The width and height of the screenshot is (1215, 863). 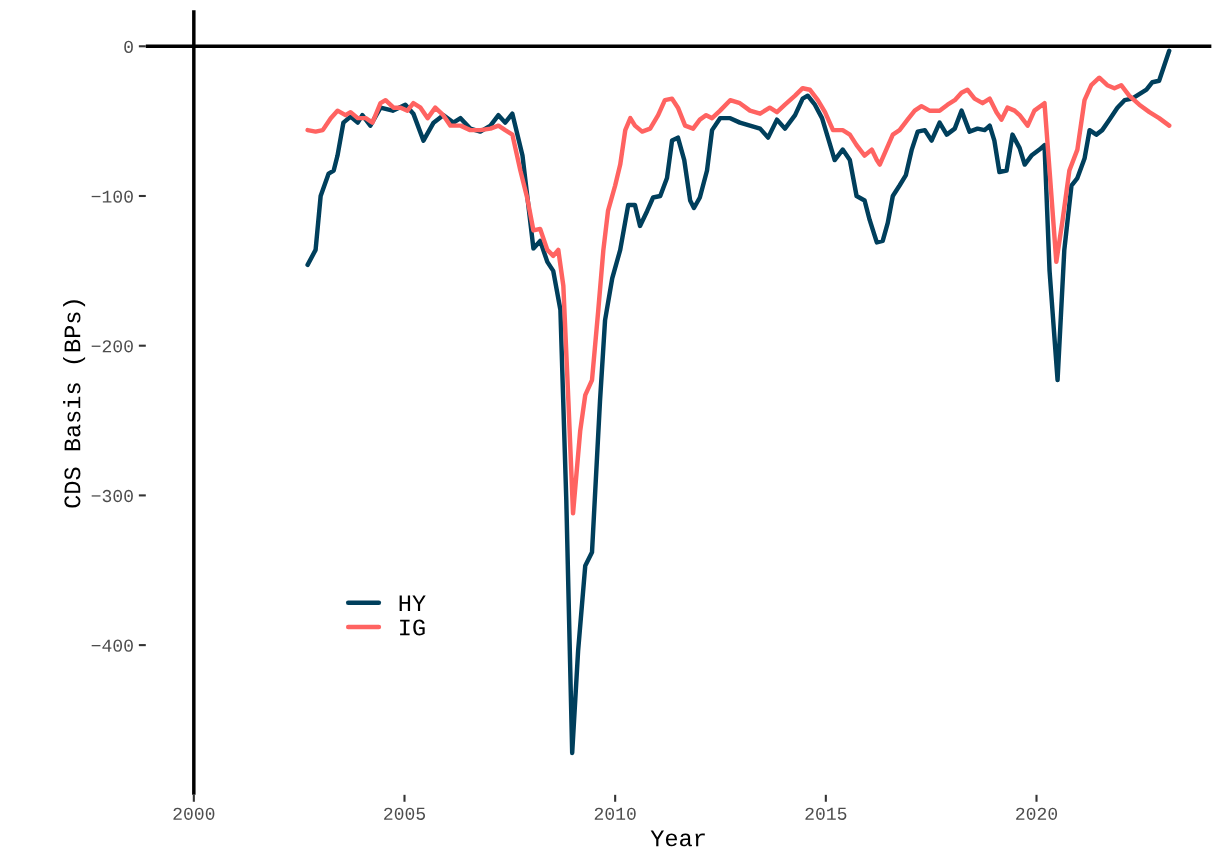 I want to click on x-tick-label: 2020, so click(x=1037, y=813).